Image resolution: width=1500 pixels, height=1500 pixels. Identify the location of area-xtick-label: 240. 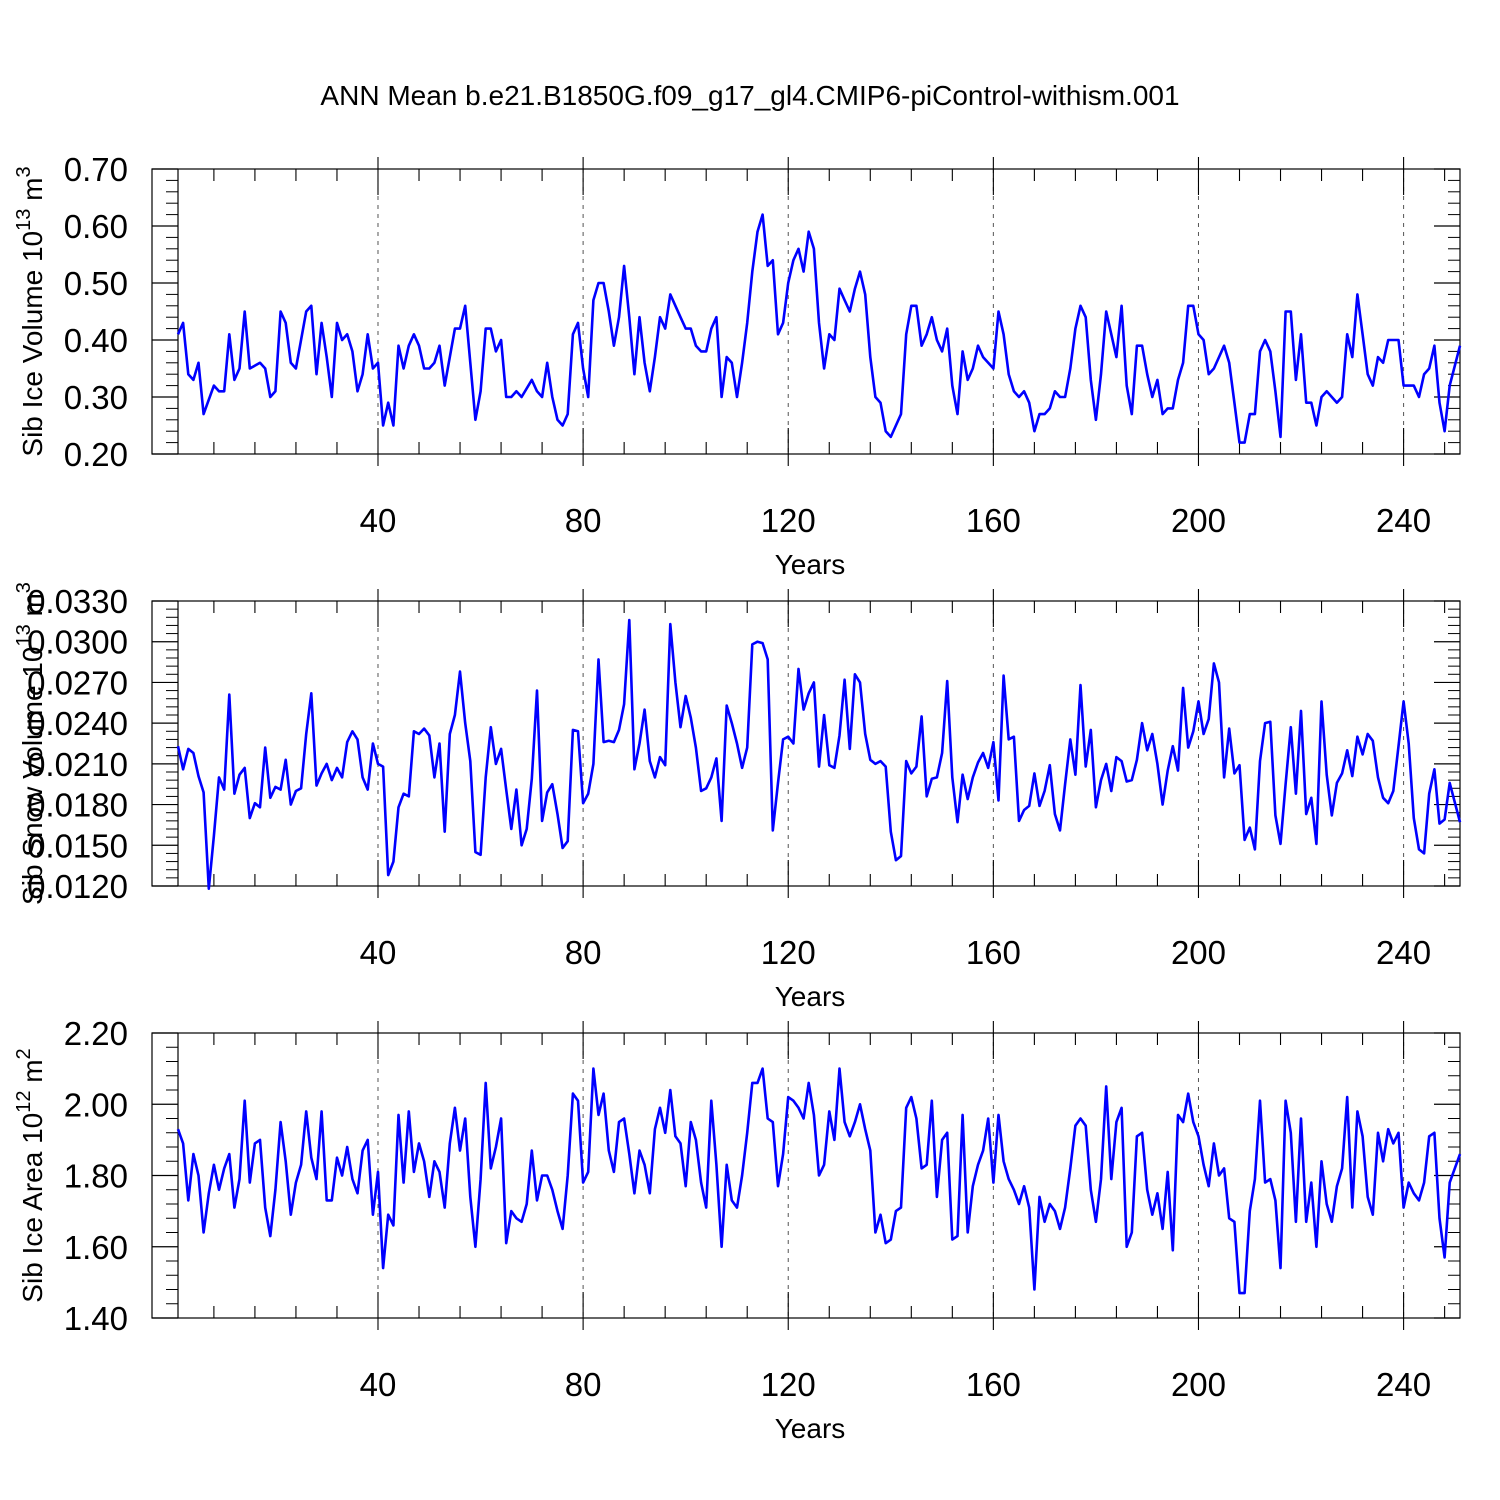
(1403, 1384).